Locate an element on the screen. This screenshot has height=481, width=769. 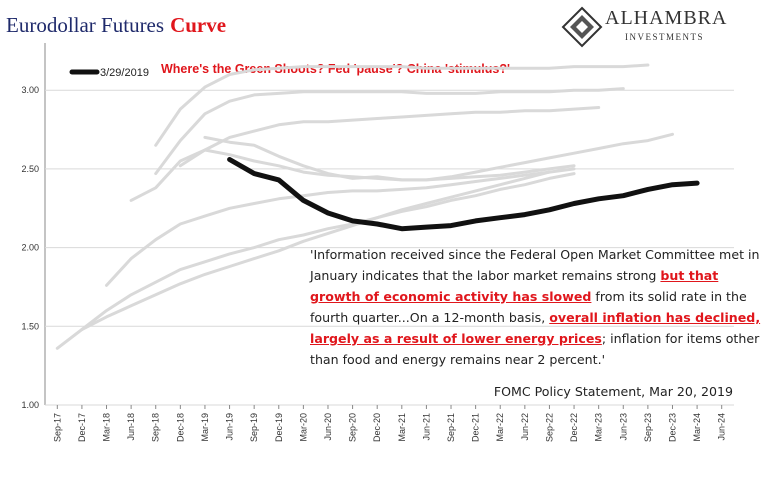
x-tick-label: Dec-22 is located at coordinates (574, 427).